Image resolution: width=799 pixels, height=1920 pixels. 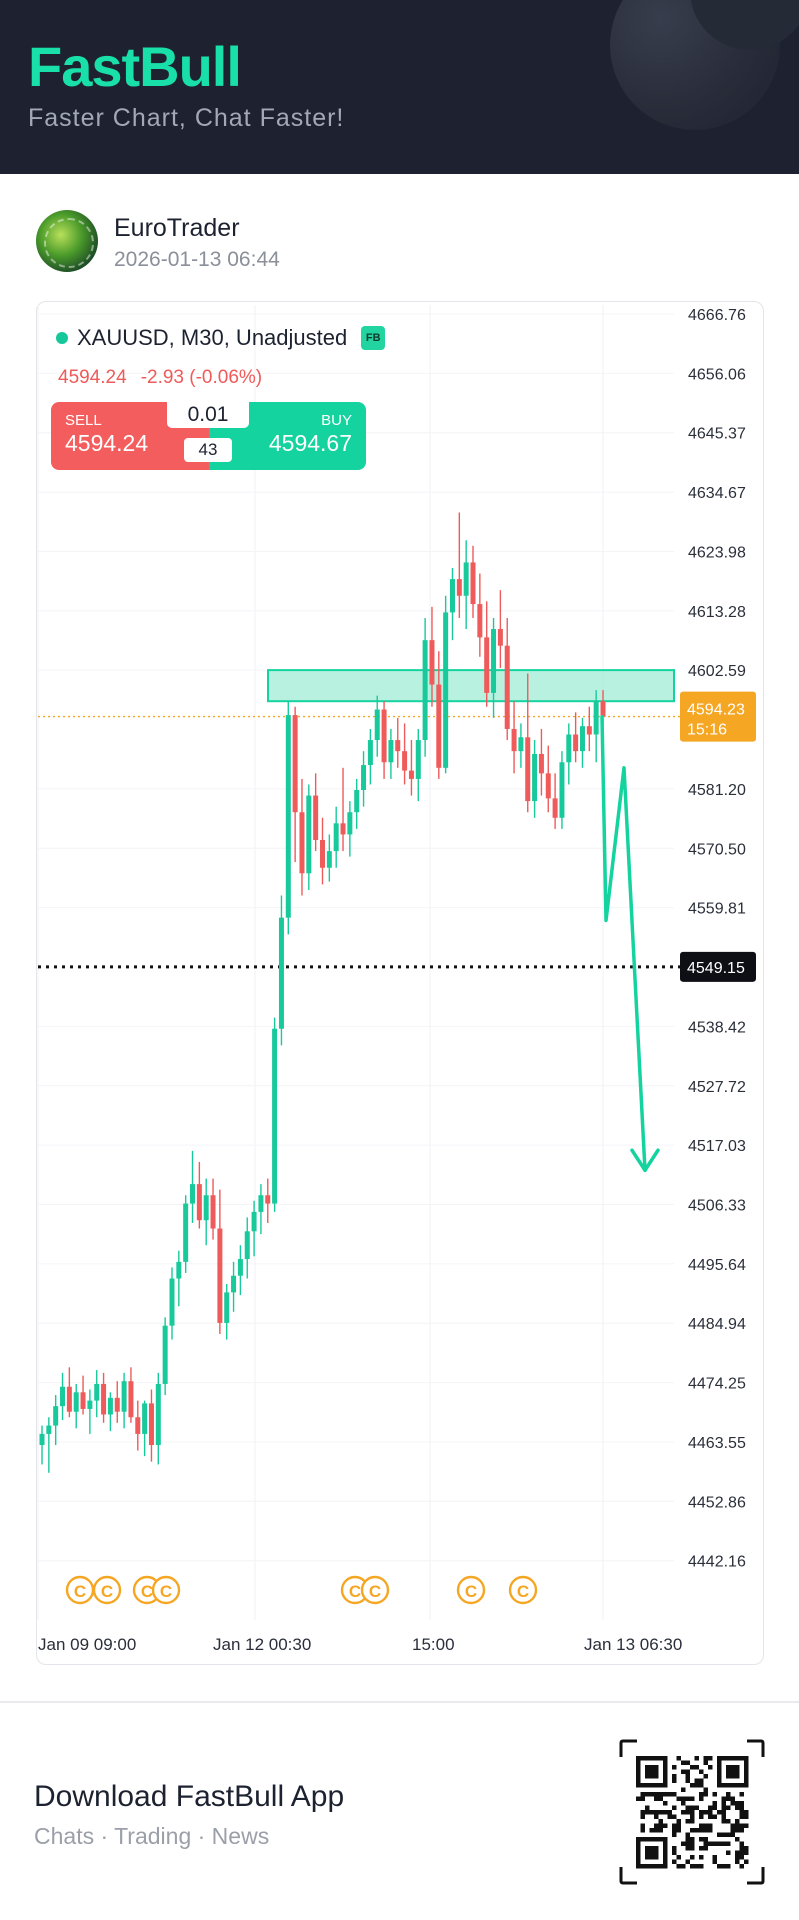 What do you see at coordinates (189, 1796) in the screenshot?
I see `download-title: Download FastBull App` at bounding box center [189, 1796].